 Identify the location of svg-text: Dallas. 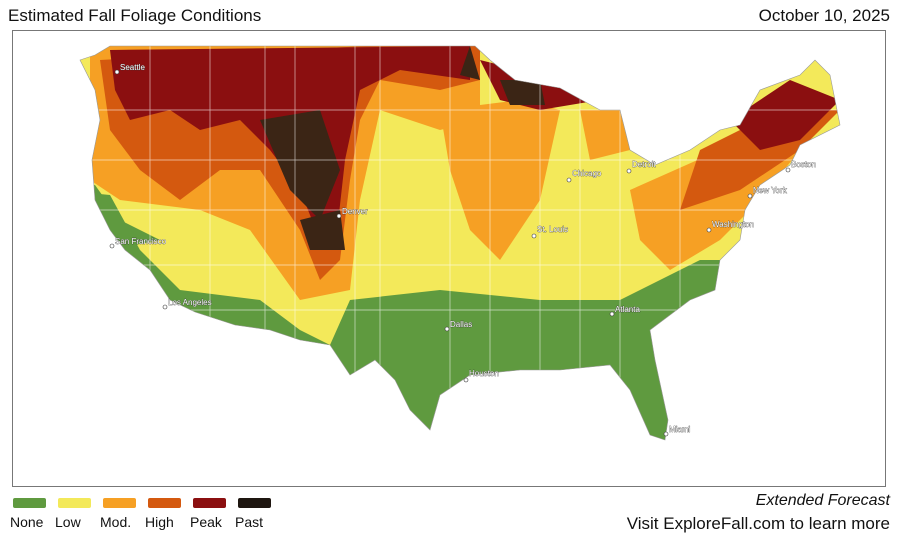
(461, 324).